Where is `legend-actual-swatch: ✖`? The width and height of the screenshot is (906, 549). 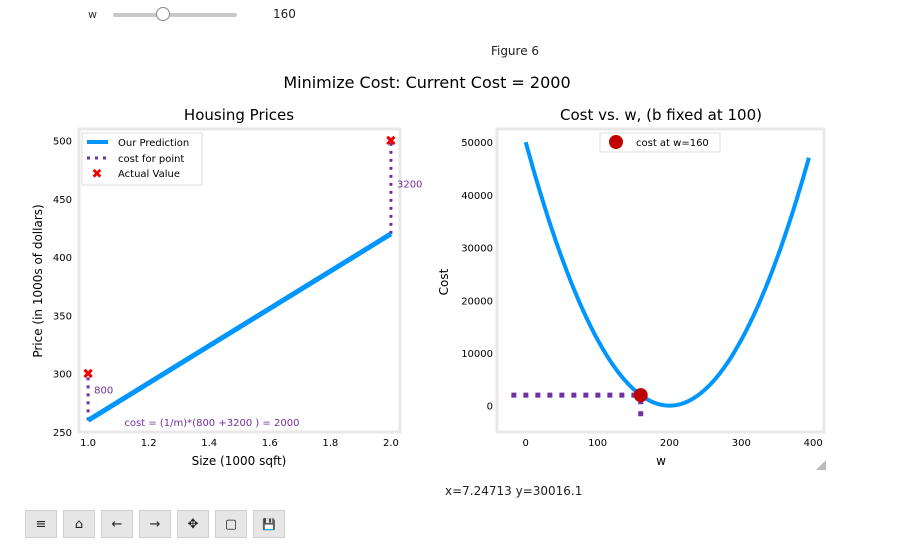 legend-actual-swatch: ✖ is located at coordinates (97, 174).